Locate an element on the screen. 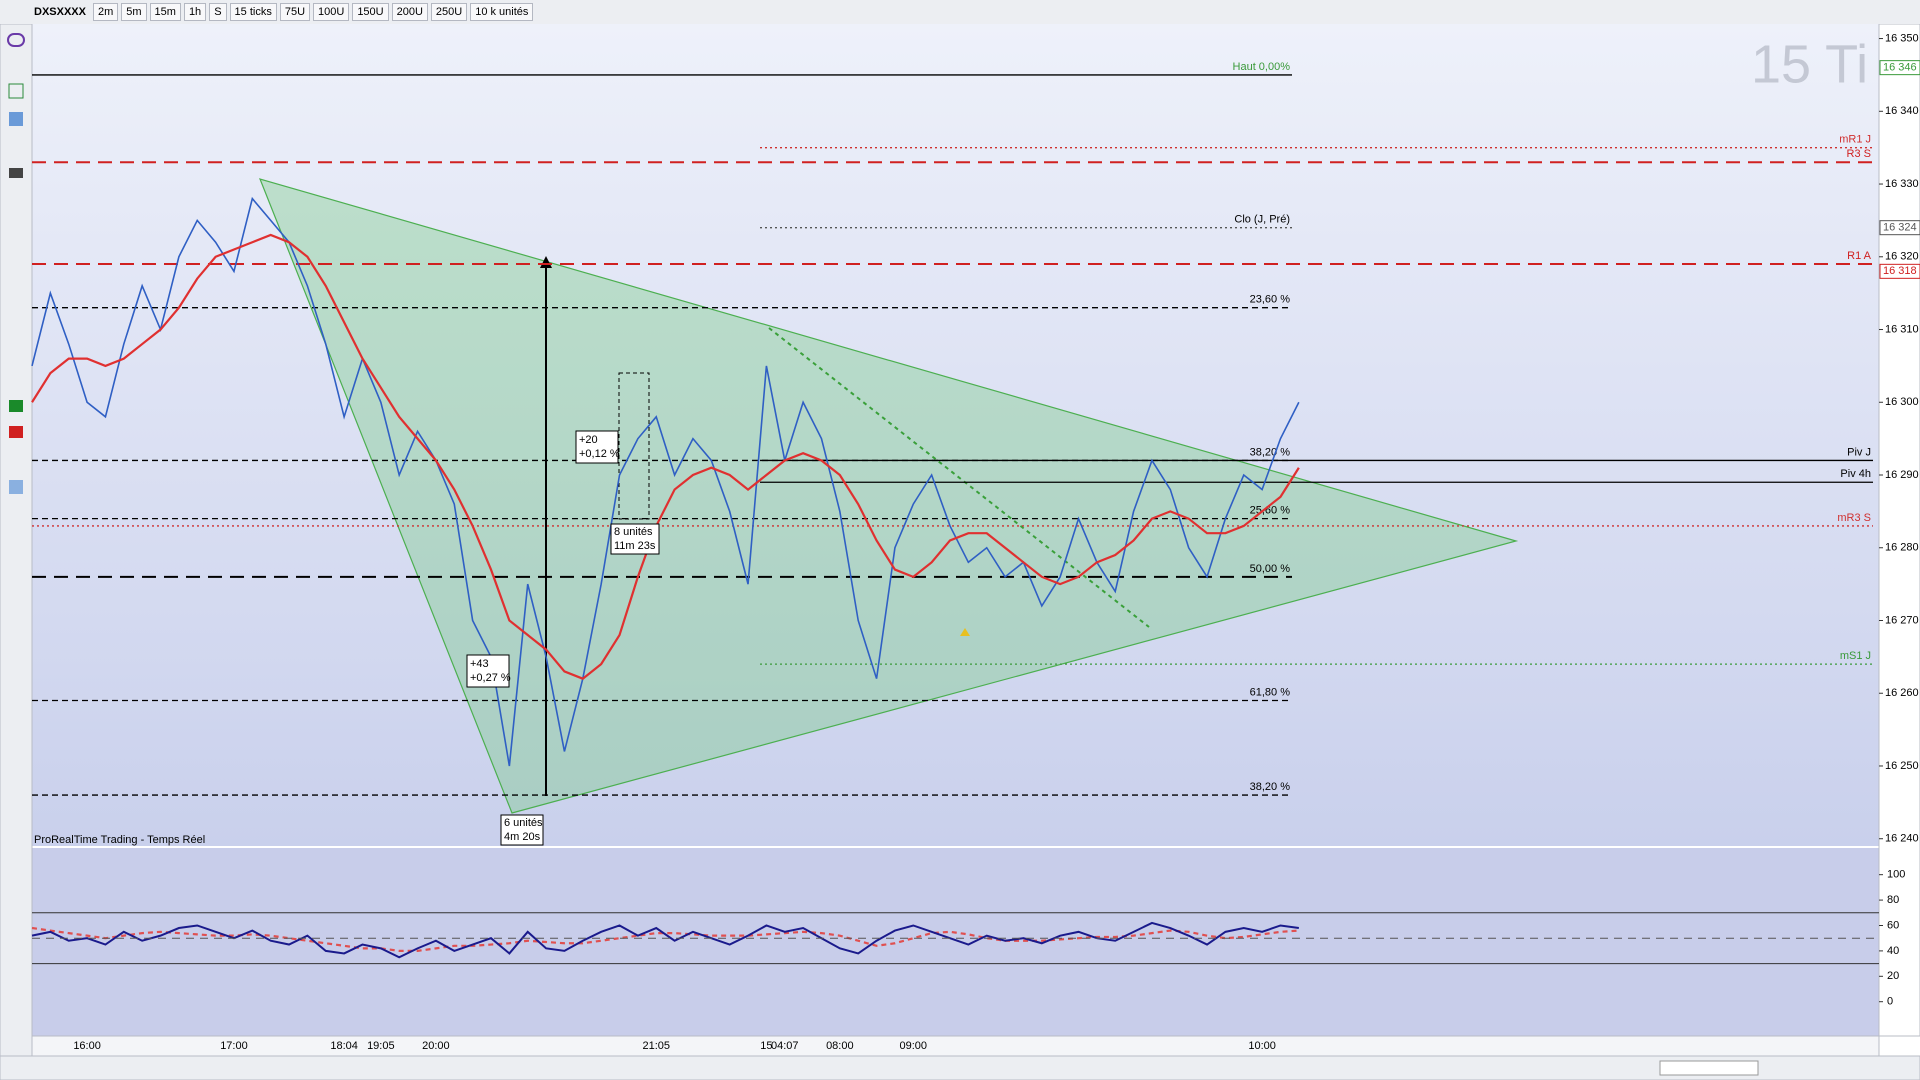  price-marker-label: 16 318 is located at coordinates (1900, 271).